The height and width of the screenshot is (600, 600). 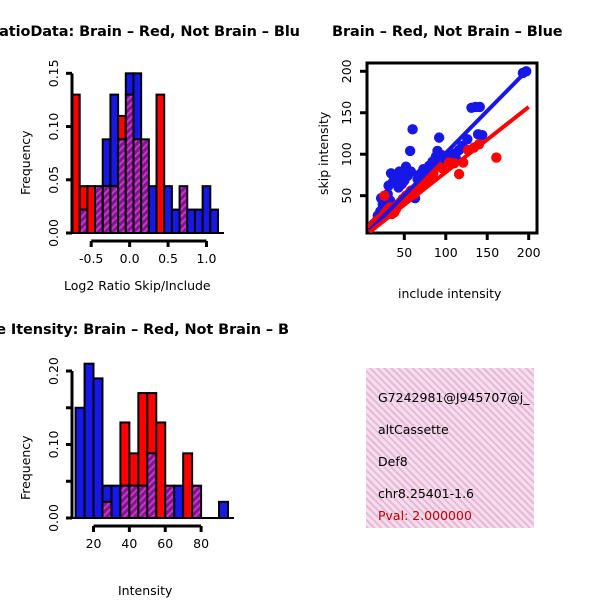 What do you see at coordinates (487, 252) in the screenshot?
I see `x-tick-label: 150` at bounding box center [487, 252].